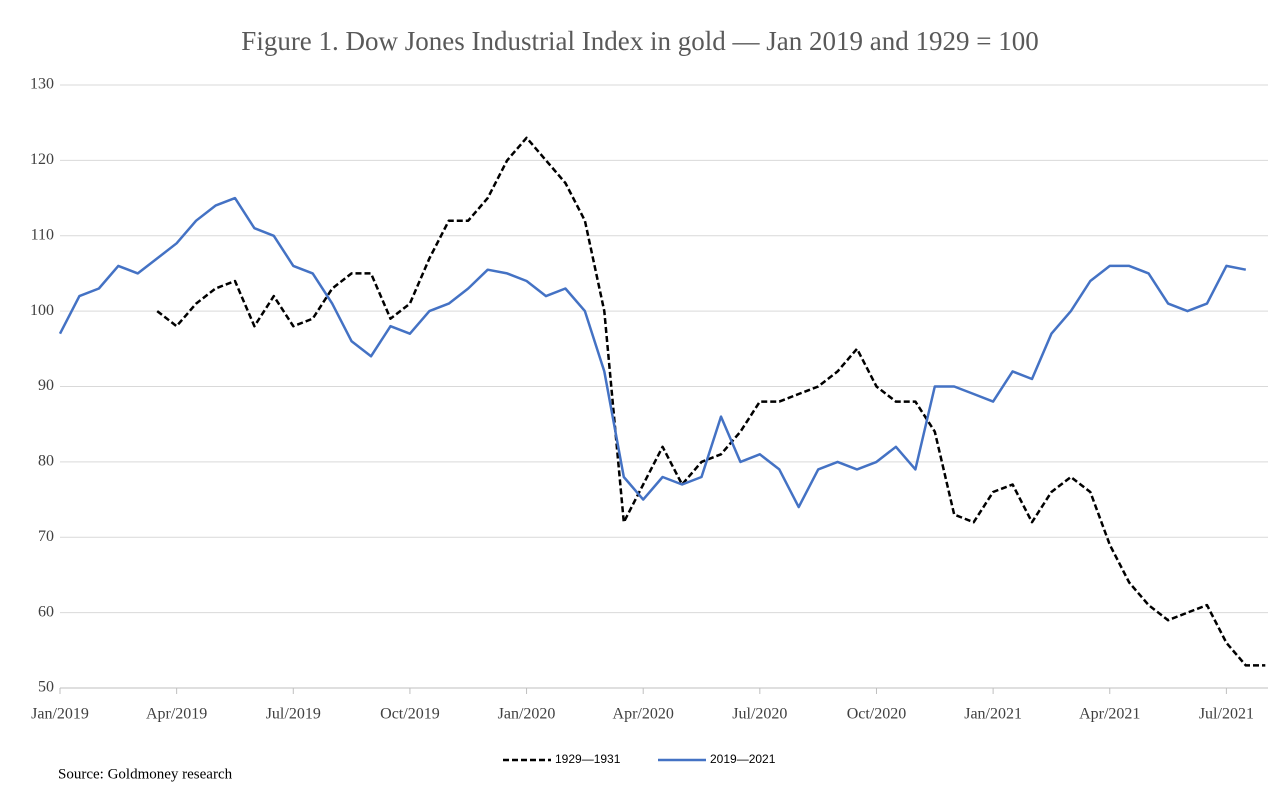 Image resolution: width=1280 pixels, height=806 pixels. What do you see at coordinates (759, 714) in the screenshot?
I see `x-tick-label: Jul/2020` at bounding box center [759, 714].